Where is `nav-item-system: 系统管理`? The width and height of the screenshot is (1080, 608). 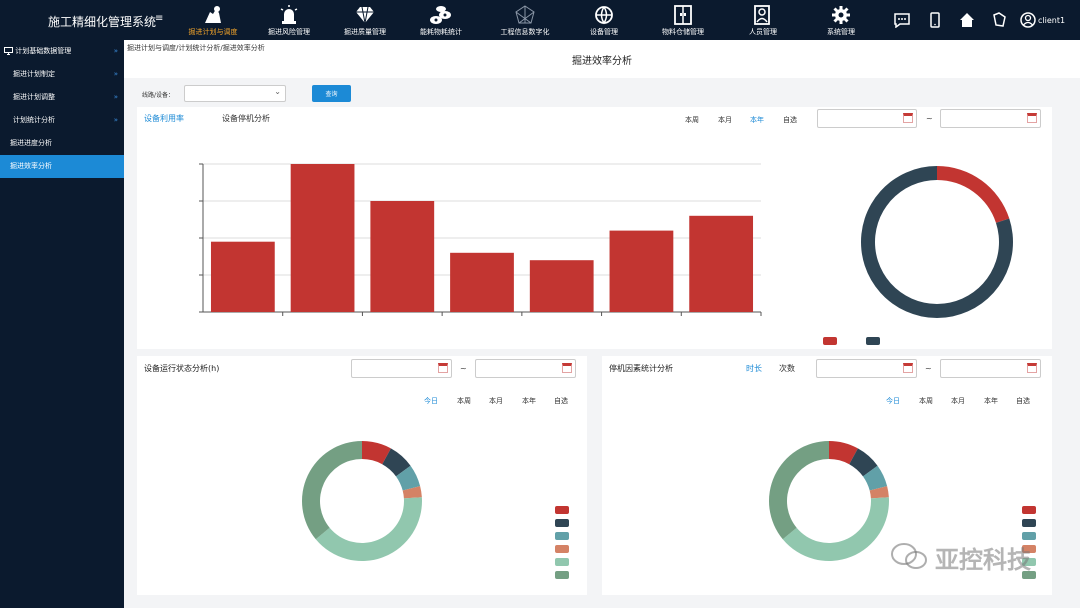
nav-item-system: 系统管理 is located at coordinates (841, 20).